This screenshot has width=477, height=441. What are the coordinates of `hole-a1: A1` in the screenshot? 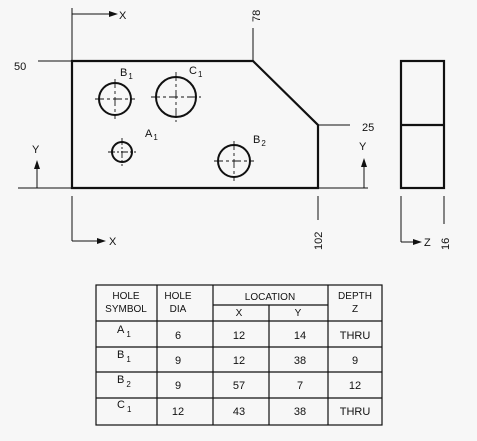 It's located at (133, 147).